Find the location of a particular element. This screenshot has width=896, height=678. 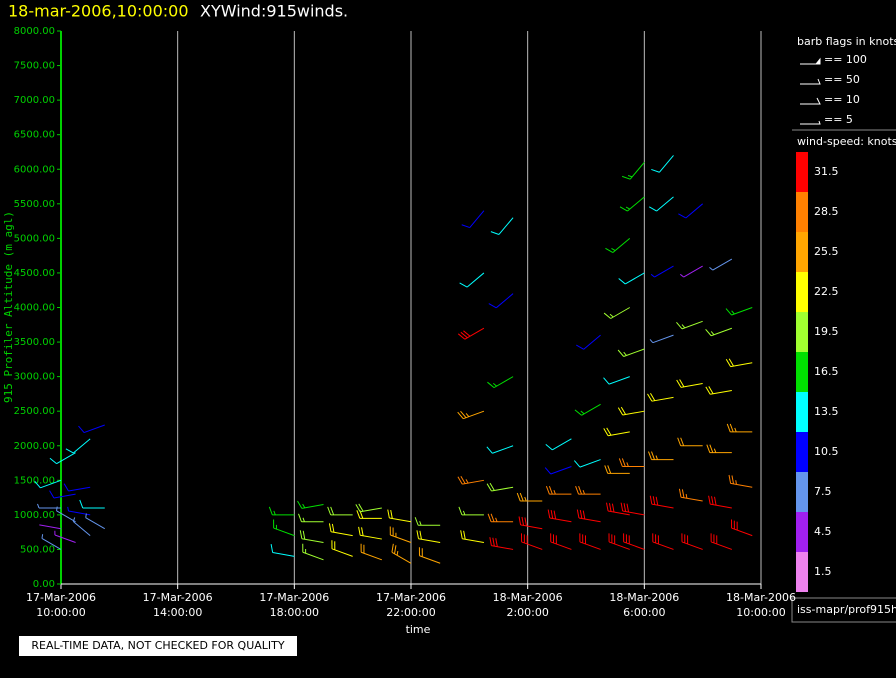

quality-note: REAL-TIME DATA, NOT CHECKED FOR QUALITY is located at coordinates (158, 645).